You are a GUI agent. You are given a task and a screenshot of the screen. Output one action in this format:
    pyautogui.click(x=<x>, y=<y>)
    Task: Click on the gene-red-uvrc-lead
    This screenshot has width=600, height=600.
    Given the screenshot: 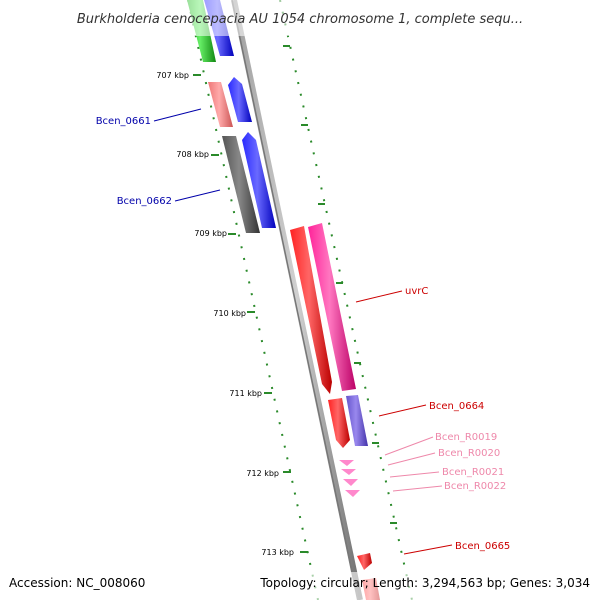 What is the action you would take?
    pyautogui.click(x=311, y=310)
    